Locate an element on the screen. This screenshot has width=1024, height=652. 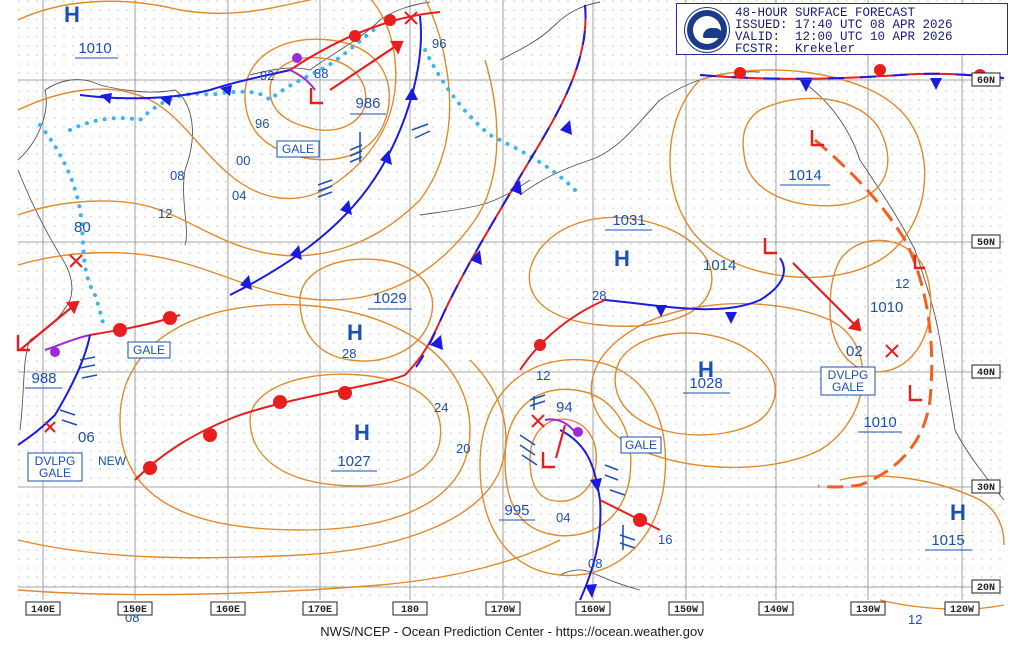
track-arrow is located at coordinates (49, 326).